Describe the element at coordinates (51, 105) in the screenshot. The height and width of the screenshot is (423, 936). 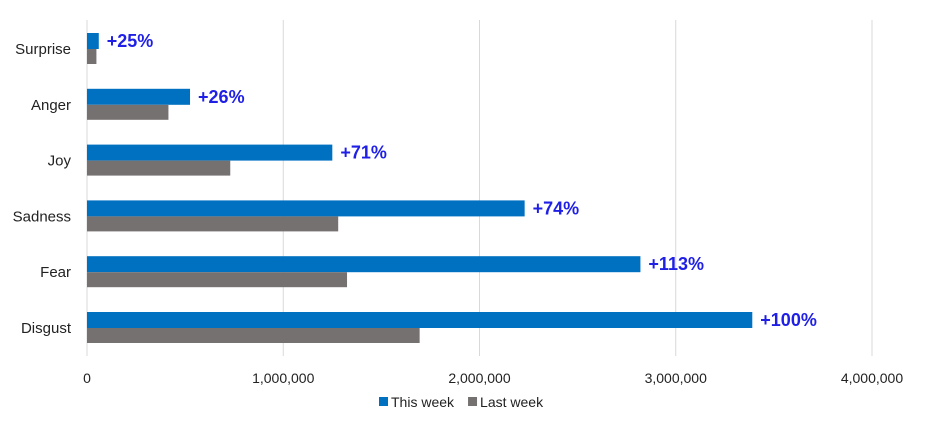
I see `category-label: Anger` at that location.